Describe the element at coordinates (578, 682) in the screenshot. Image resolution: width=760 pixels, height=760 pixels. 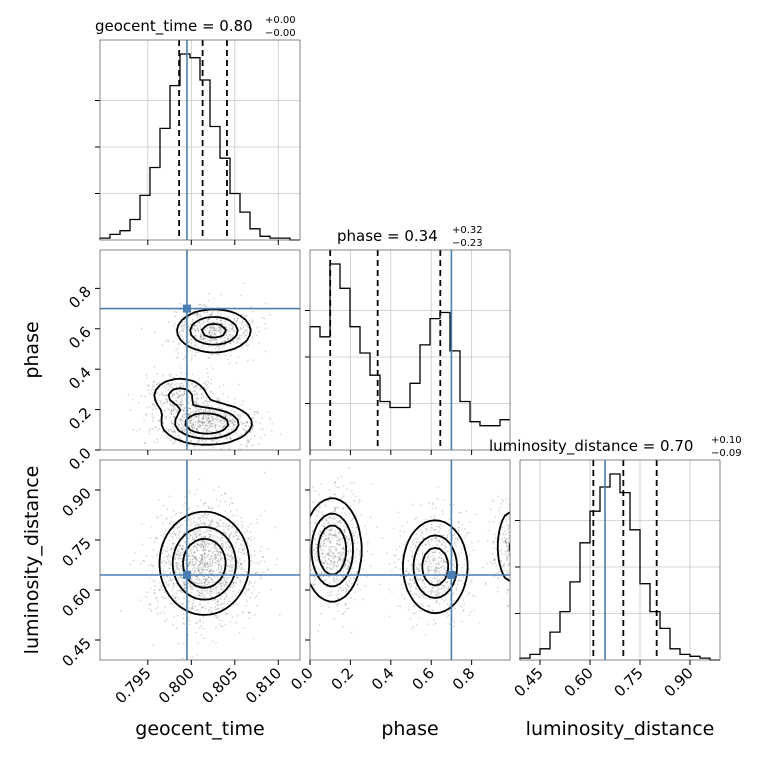
I see `xtick-label: 0.60` at that location.